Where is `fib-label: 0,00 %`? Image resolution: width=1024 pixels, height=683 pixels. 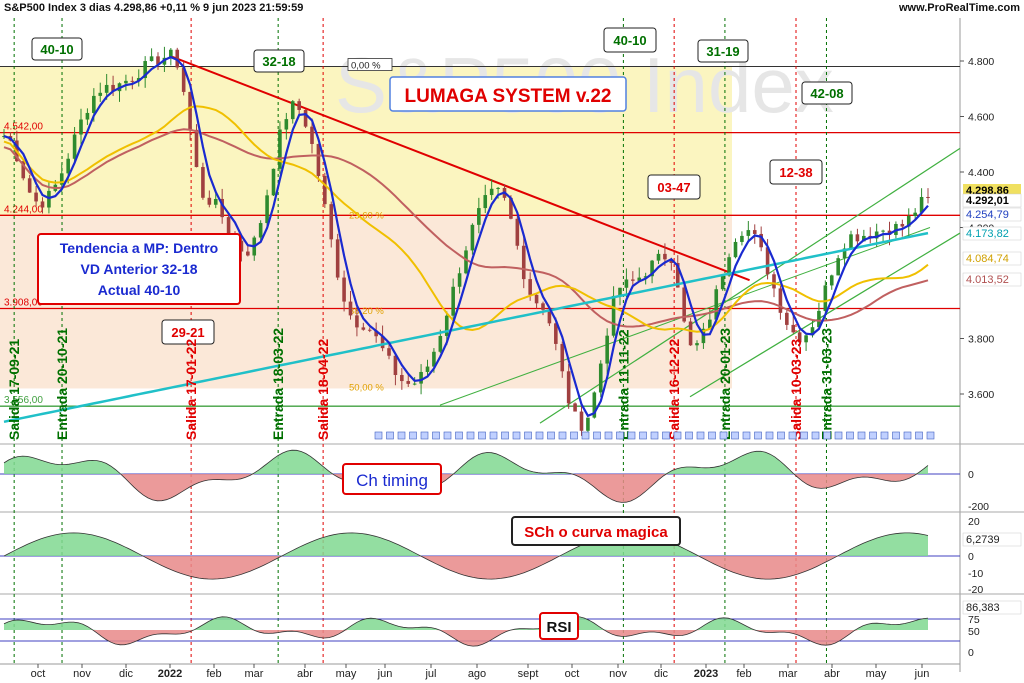 fib-label: 0,00 % is located at coordinates (366, 66).